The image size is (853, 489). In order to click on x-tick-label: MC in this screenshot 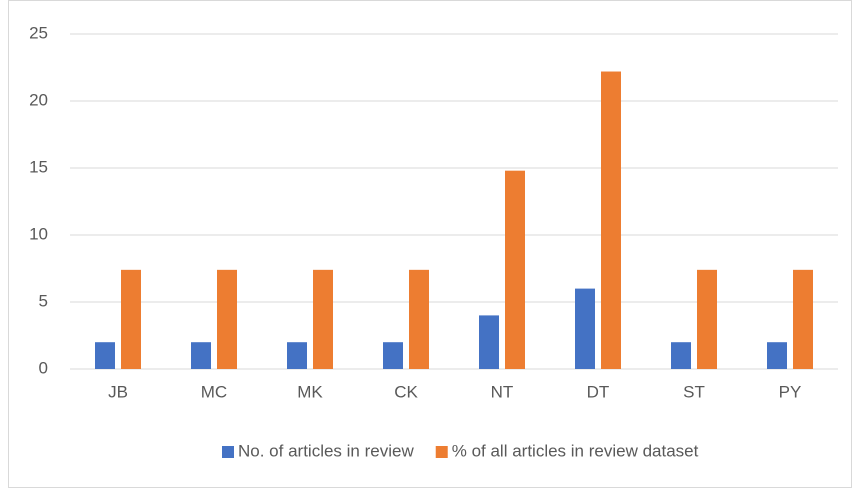, I will do `click(214, 391)`.